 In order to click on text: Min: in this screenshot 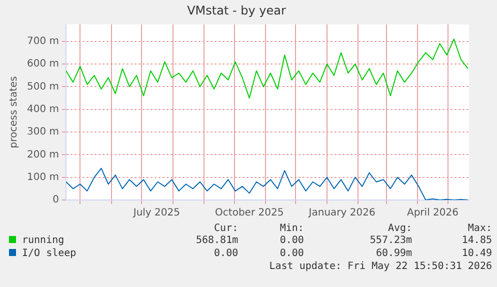, I will do `click(291, 228)`.